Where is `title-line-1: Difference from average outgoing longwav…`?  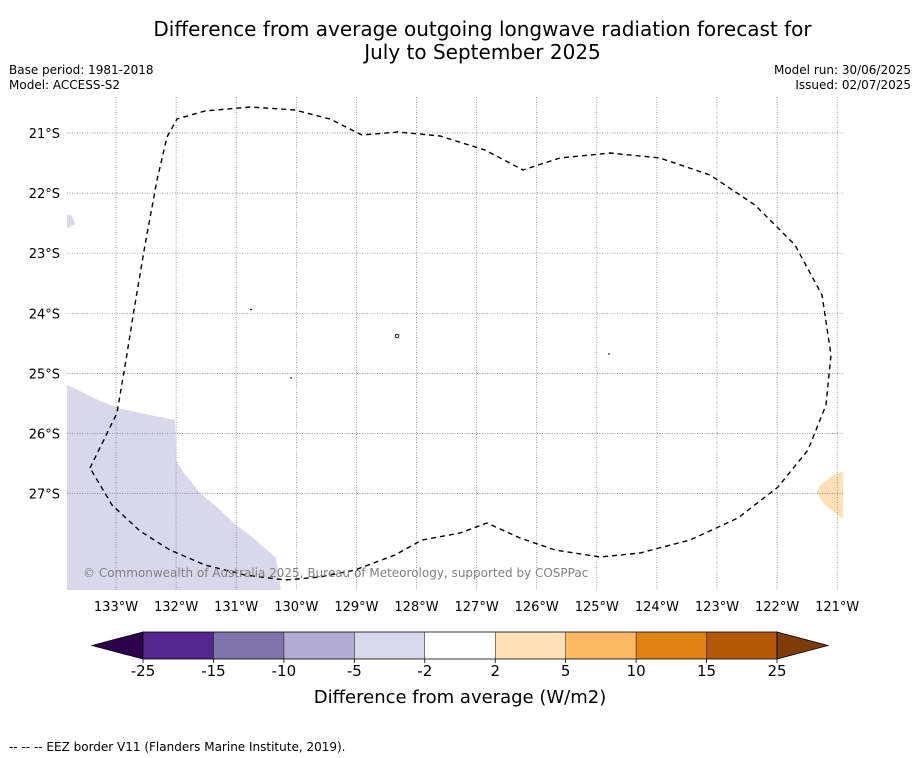
title-line-1: Difference from average outgoing longwav… is located at coordinates (482, 29).